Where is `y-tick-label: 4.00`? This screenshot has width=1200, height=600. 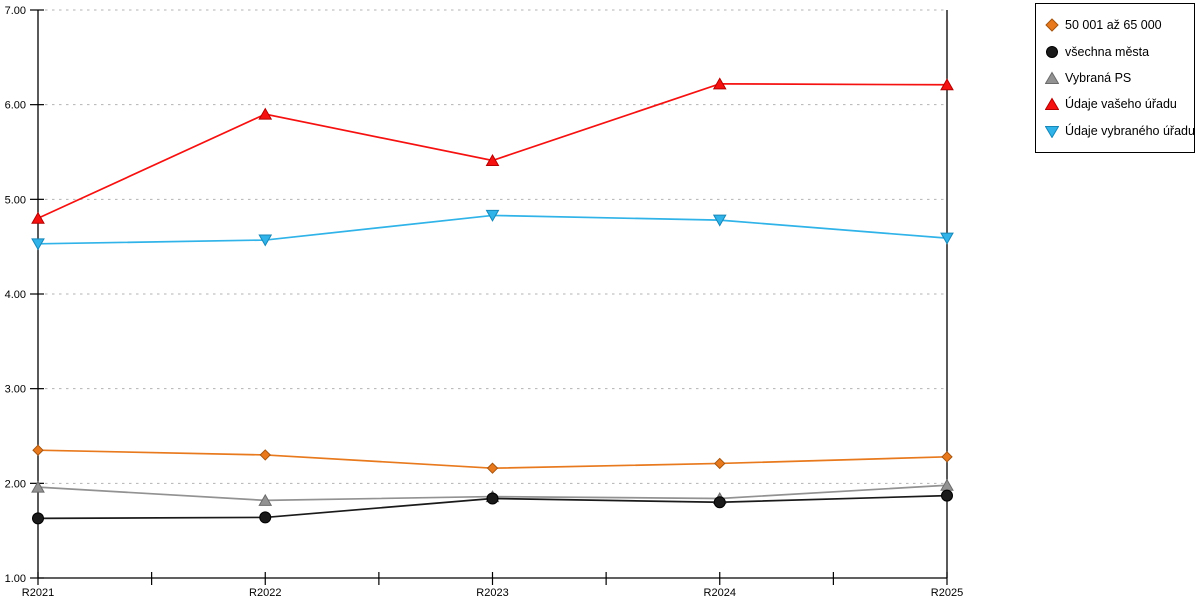 y-tick-label: 4.00 is located at coordinates (15, 295).